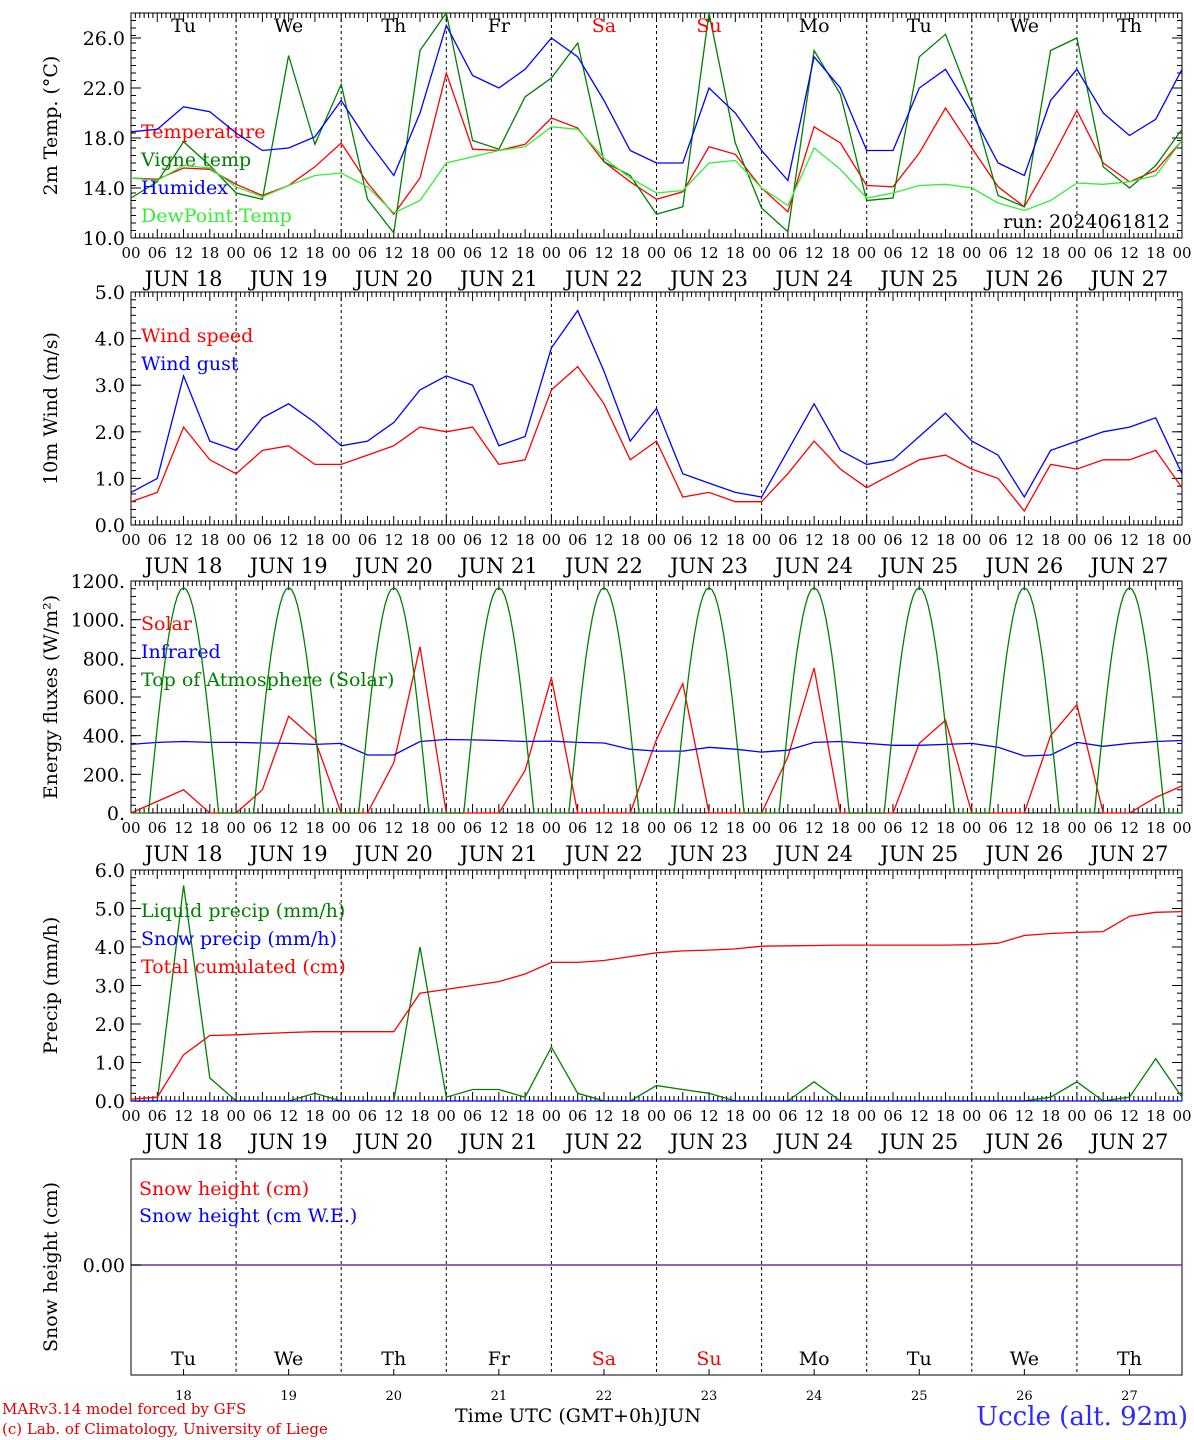  Describe the element at coordinates (104, 1266) in the screenshot. I see `y-tick-label: 0.00` at that location.